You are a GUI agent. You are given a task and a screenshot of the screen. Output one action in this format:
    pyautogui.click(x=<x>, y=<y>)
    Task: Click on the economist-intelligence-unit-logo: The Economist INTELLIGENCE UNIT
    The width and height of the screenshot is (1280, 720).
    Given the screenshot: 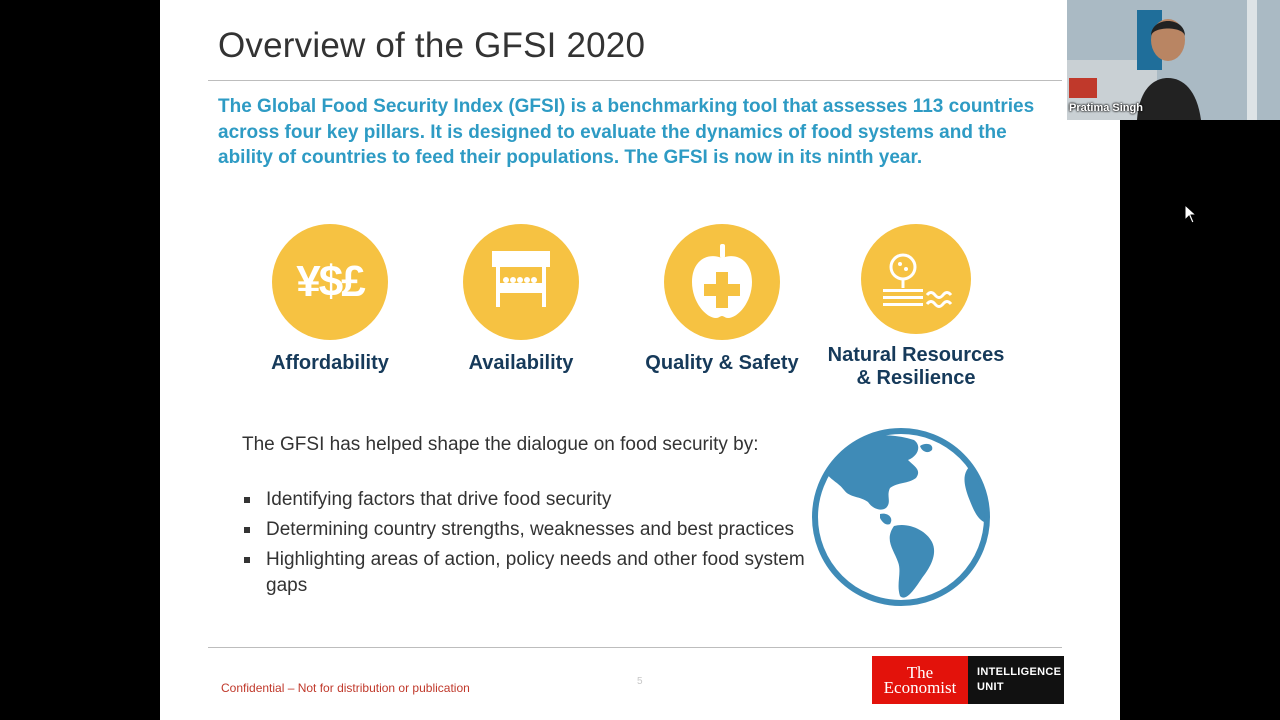 What is the action you would take?
    pyautogui.click(x=968, y=680)
    